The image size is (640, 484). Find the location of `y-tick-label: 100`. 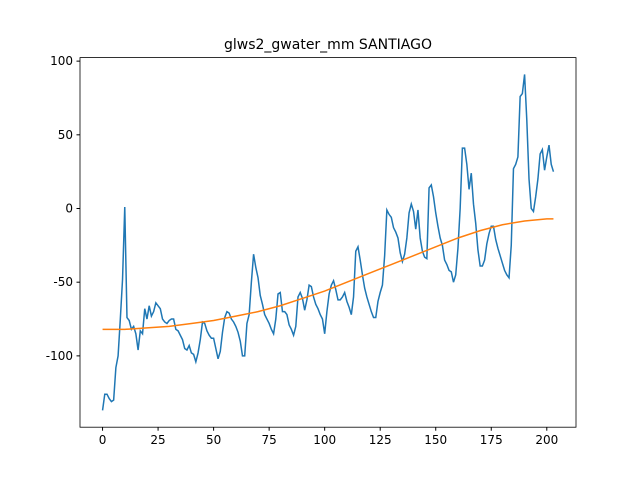

y-tick-label: 100 is located at coordinates (61, 61).